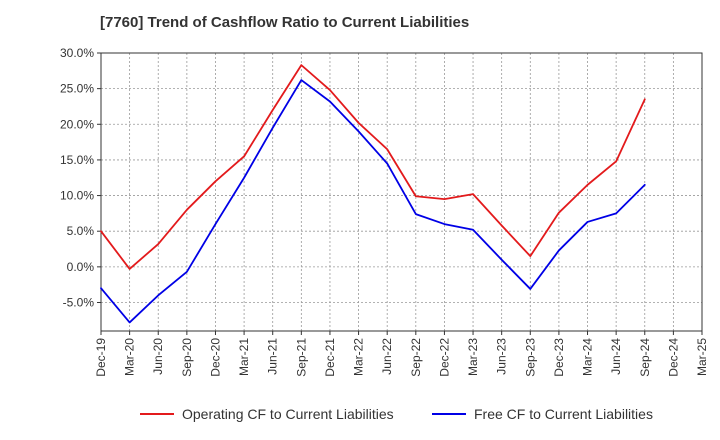  What do you see at coordinates (77, 196) in the screenshot?
I see `y-tick-label: 10.0%` at bounding box center [77, 196].